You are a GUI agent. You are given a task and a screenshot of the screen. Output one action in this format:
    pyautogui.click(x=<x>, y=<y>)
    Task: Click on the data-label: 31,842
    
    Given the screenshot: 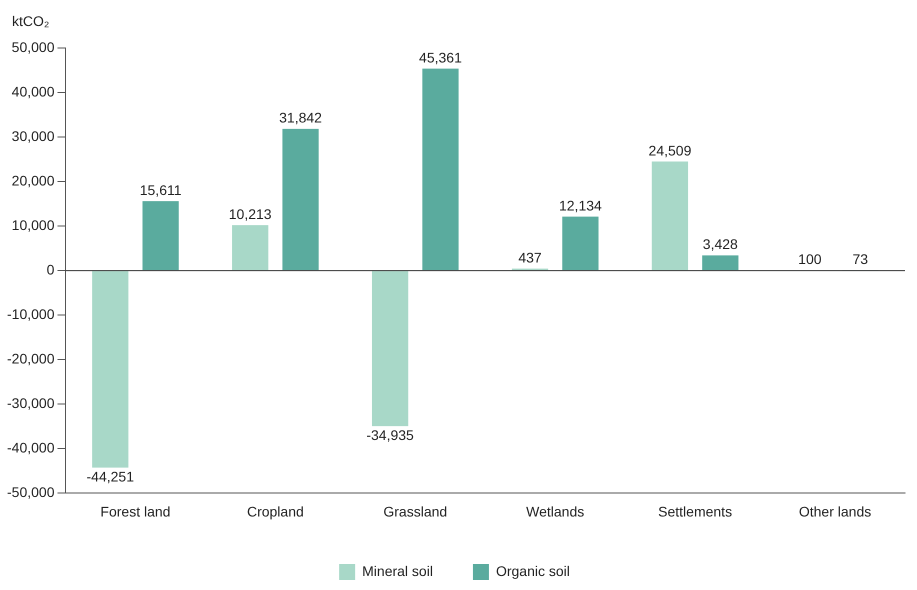 What is the action you would take?
    pyautogui.click(x=300, y=118)
    